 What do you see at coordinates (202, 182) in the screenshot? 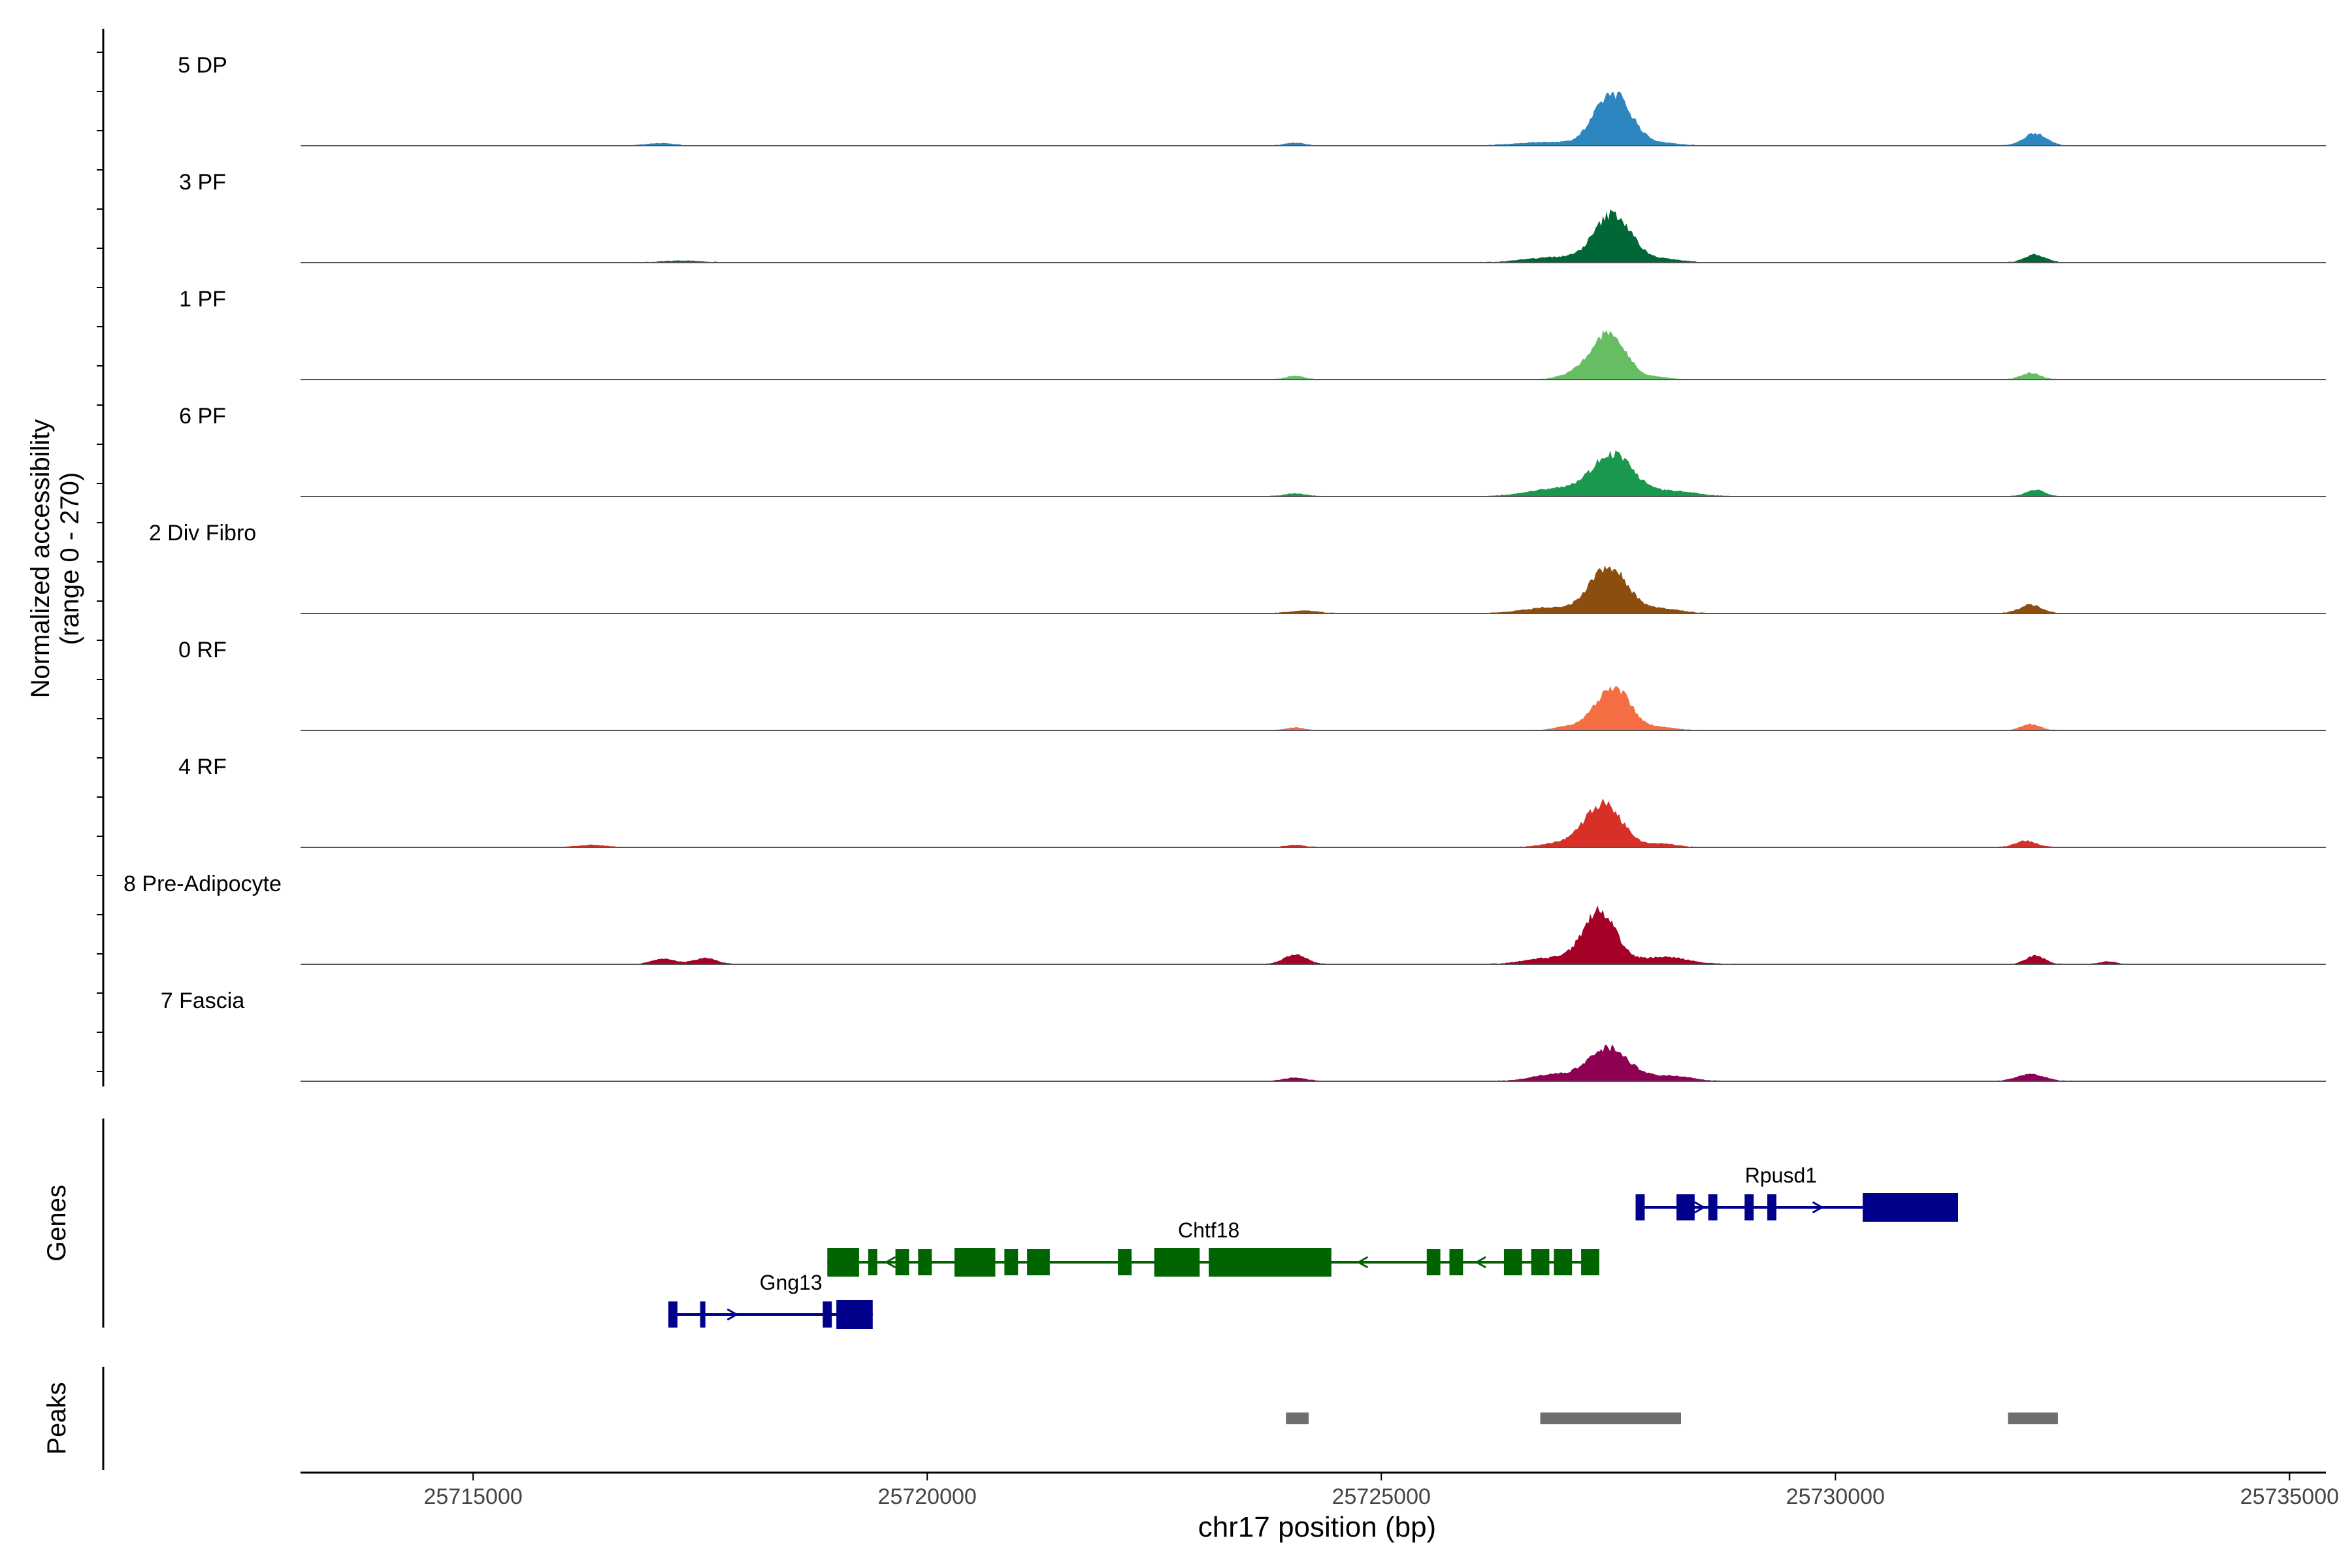
I see `track-label: 3 PF` at bounding box center [202, 182].